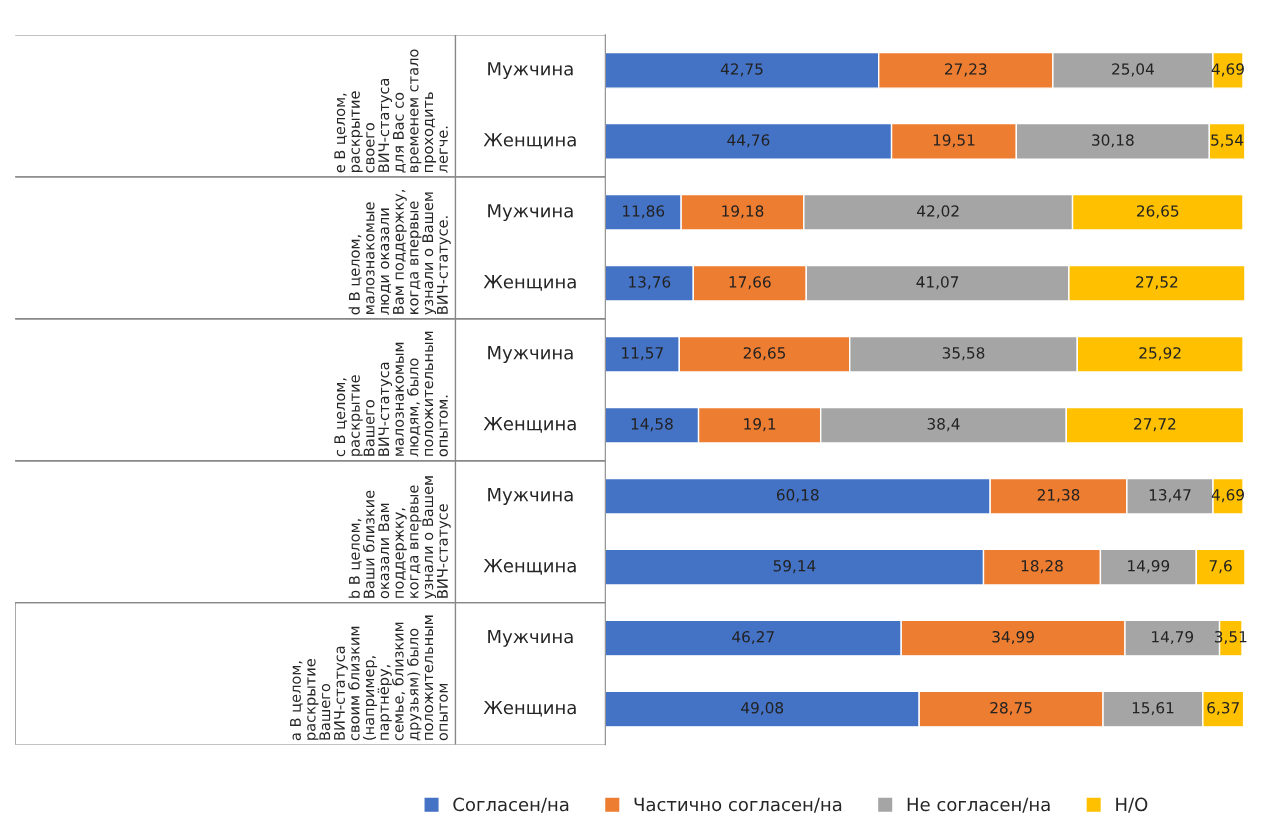 This screenshot has width=1269, height=831. What do you see at coordinates (741, 70) in the screenshot?
I see `data-label: 42,75` at bounding box center [741, 70].